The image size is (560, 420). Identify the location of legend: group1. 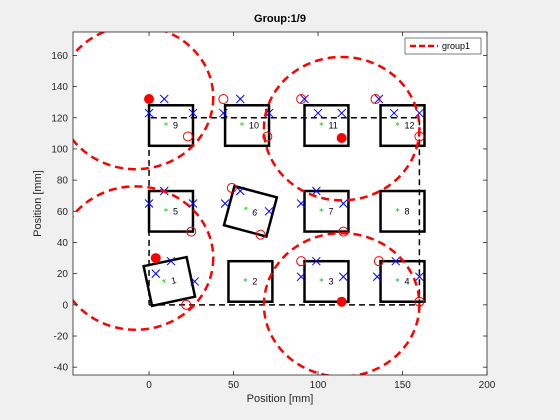
(443, 46).